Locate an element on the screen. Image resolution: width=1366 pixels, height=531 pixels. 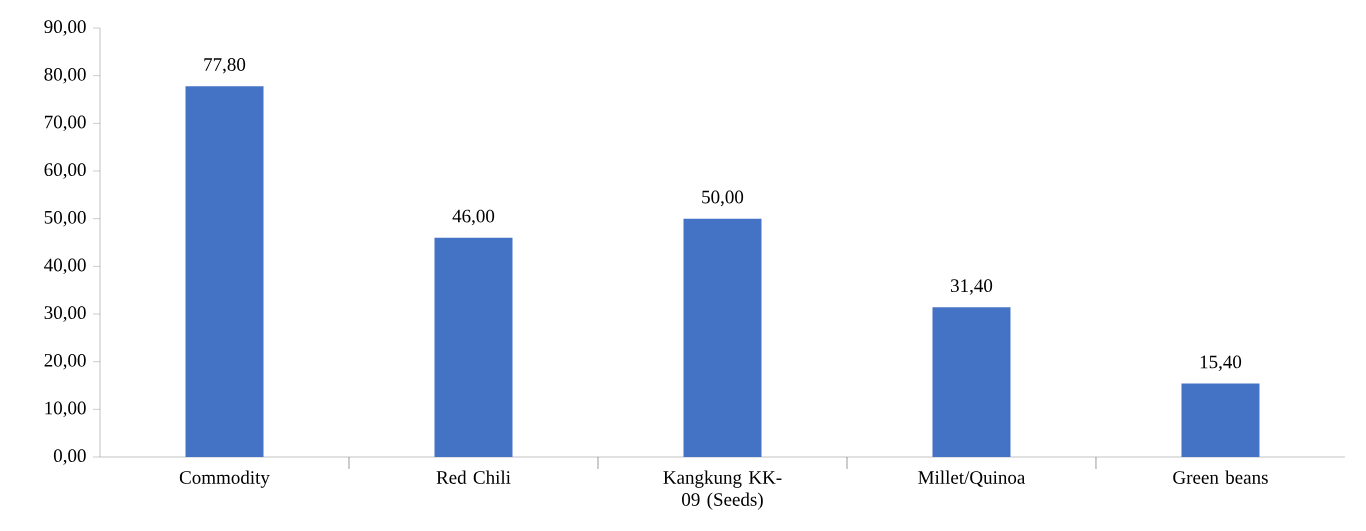
y-tick-label: 50,00 is located at coordinates (65, 218).